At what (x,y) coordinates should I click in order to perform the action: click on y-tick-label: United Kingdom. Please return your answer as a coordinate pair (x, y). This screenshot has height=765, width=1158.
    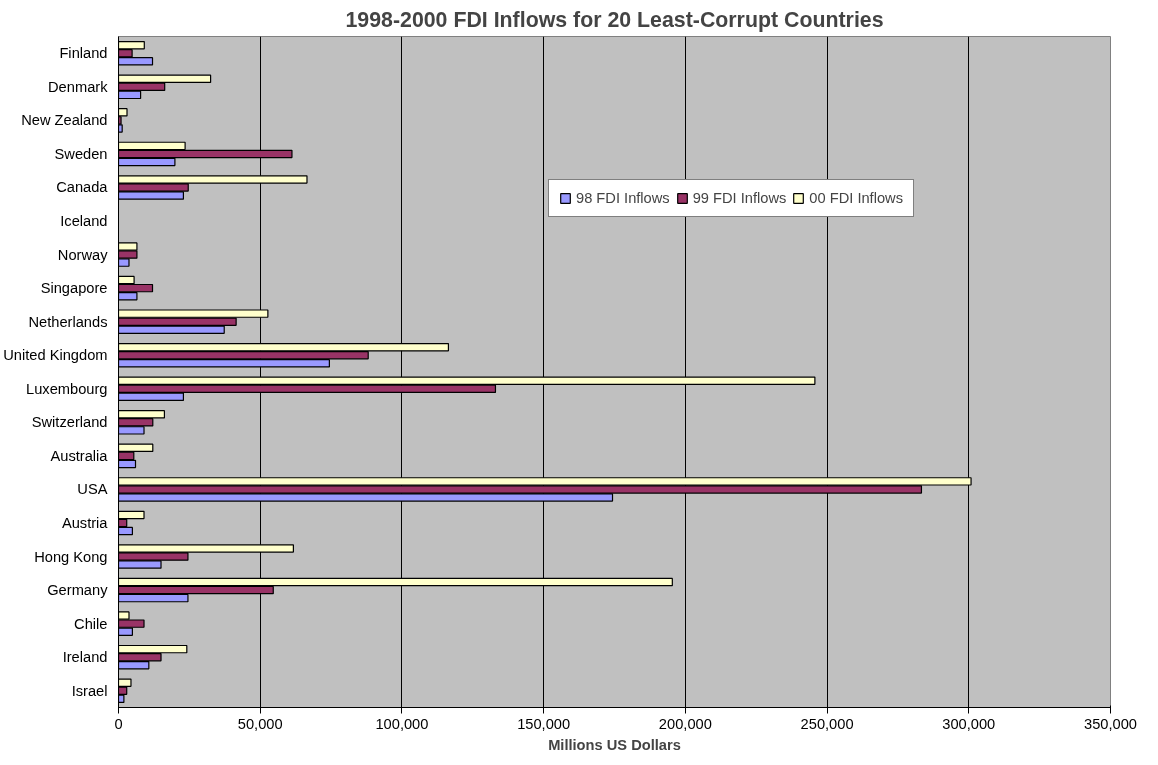
    Looking at the image, I should click on (55, 355).